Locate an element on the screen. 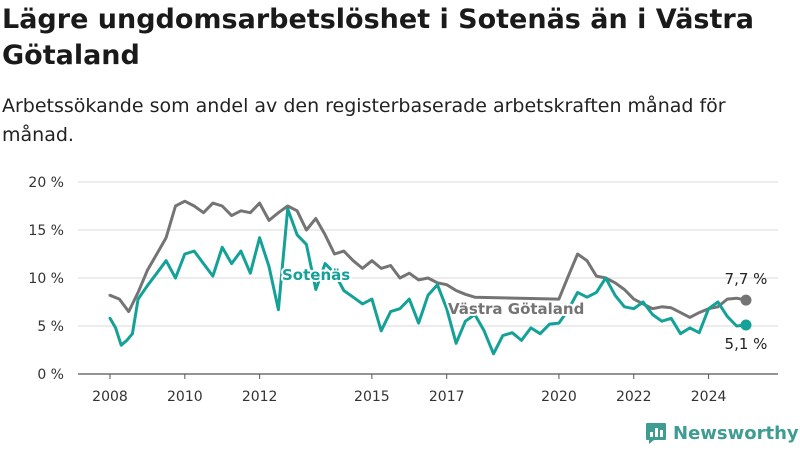  vastra-gotaland-end-value: 7,7 % is located at coordinates (746, 279).